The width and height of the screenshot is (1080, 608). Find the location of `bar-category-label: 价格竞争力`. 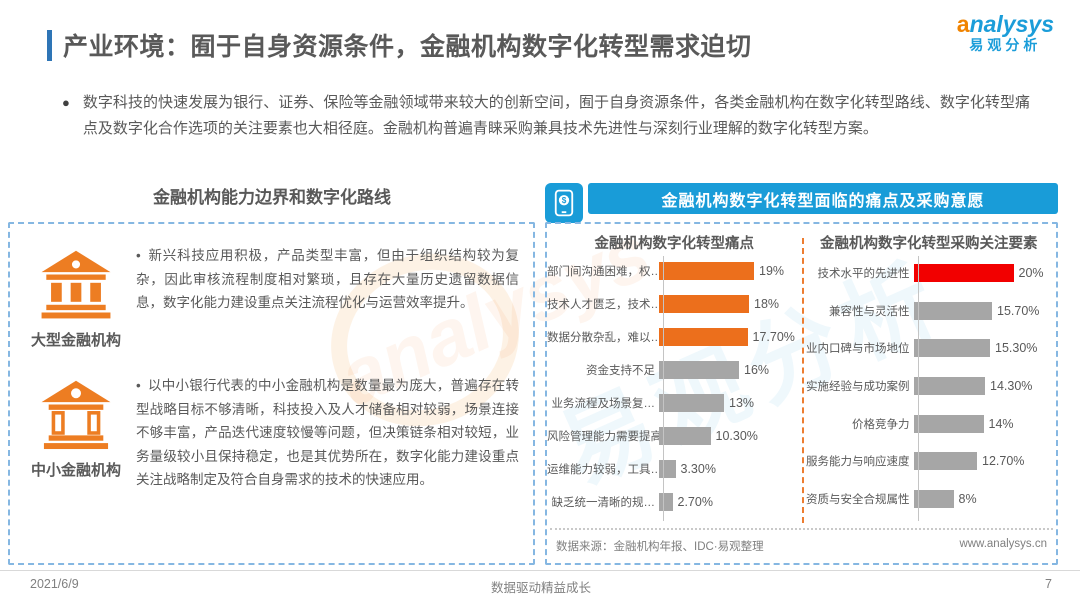

bar-category-label: 价格竞争力 is located at coordinates (881, 424).